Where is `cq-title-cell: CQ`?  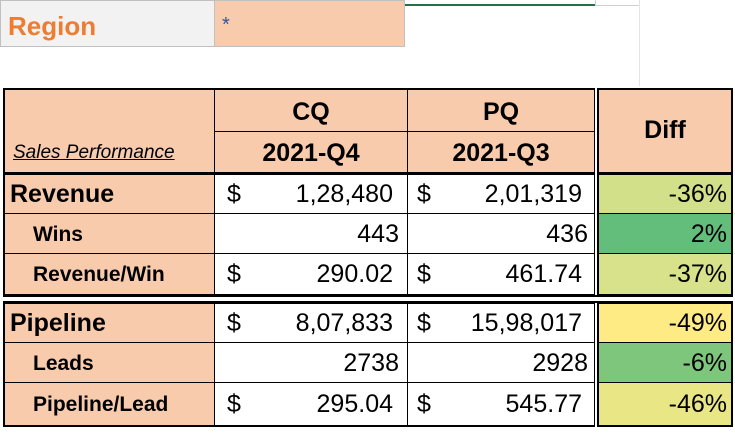
cq-title-cell: CQ is located at coordinates (311, 110).